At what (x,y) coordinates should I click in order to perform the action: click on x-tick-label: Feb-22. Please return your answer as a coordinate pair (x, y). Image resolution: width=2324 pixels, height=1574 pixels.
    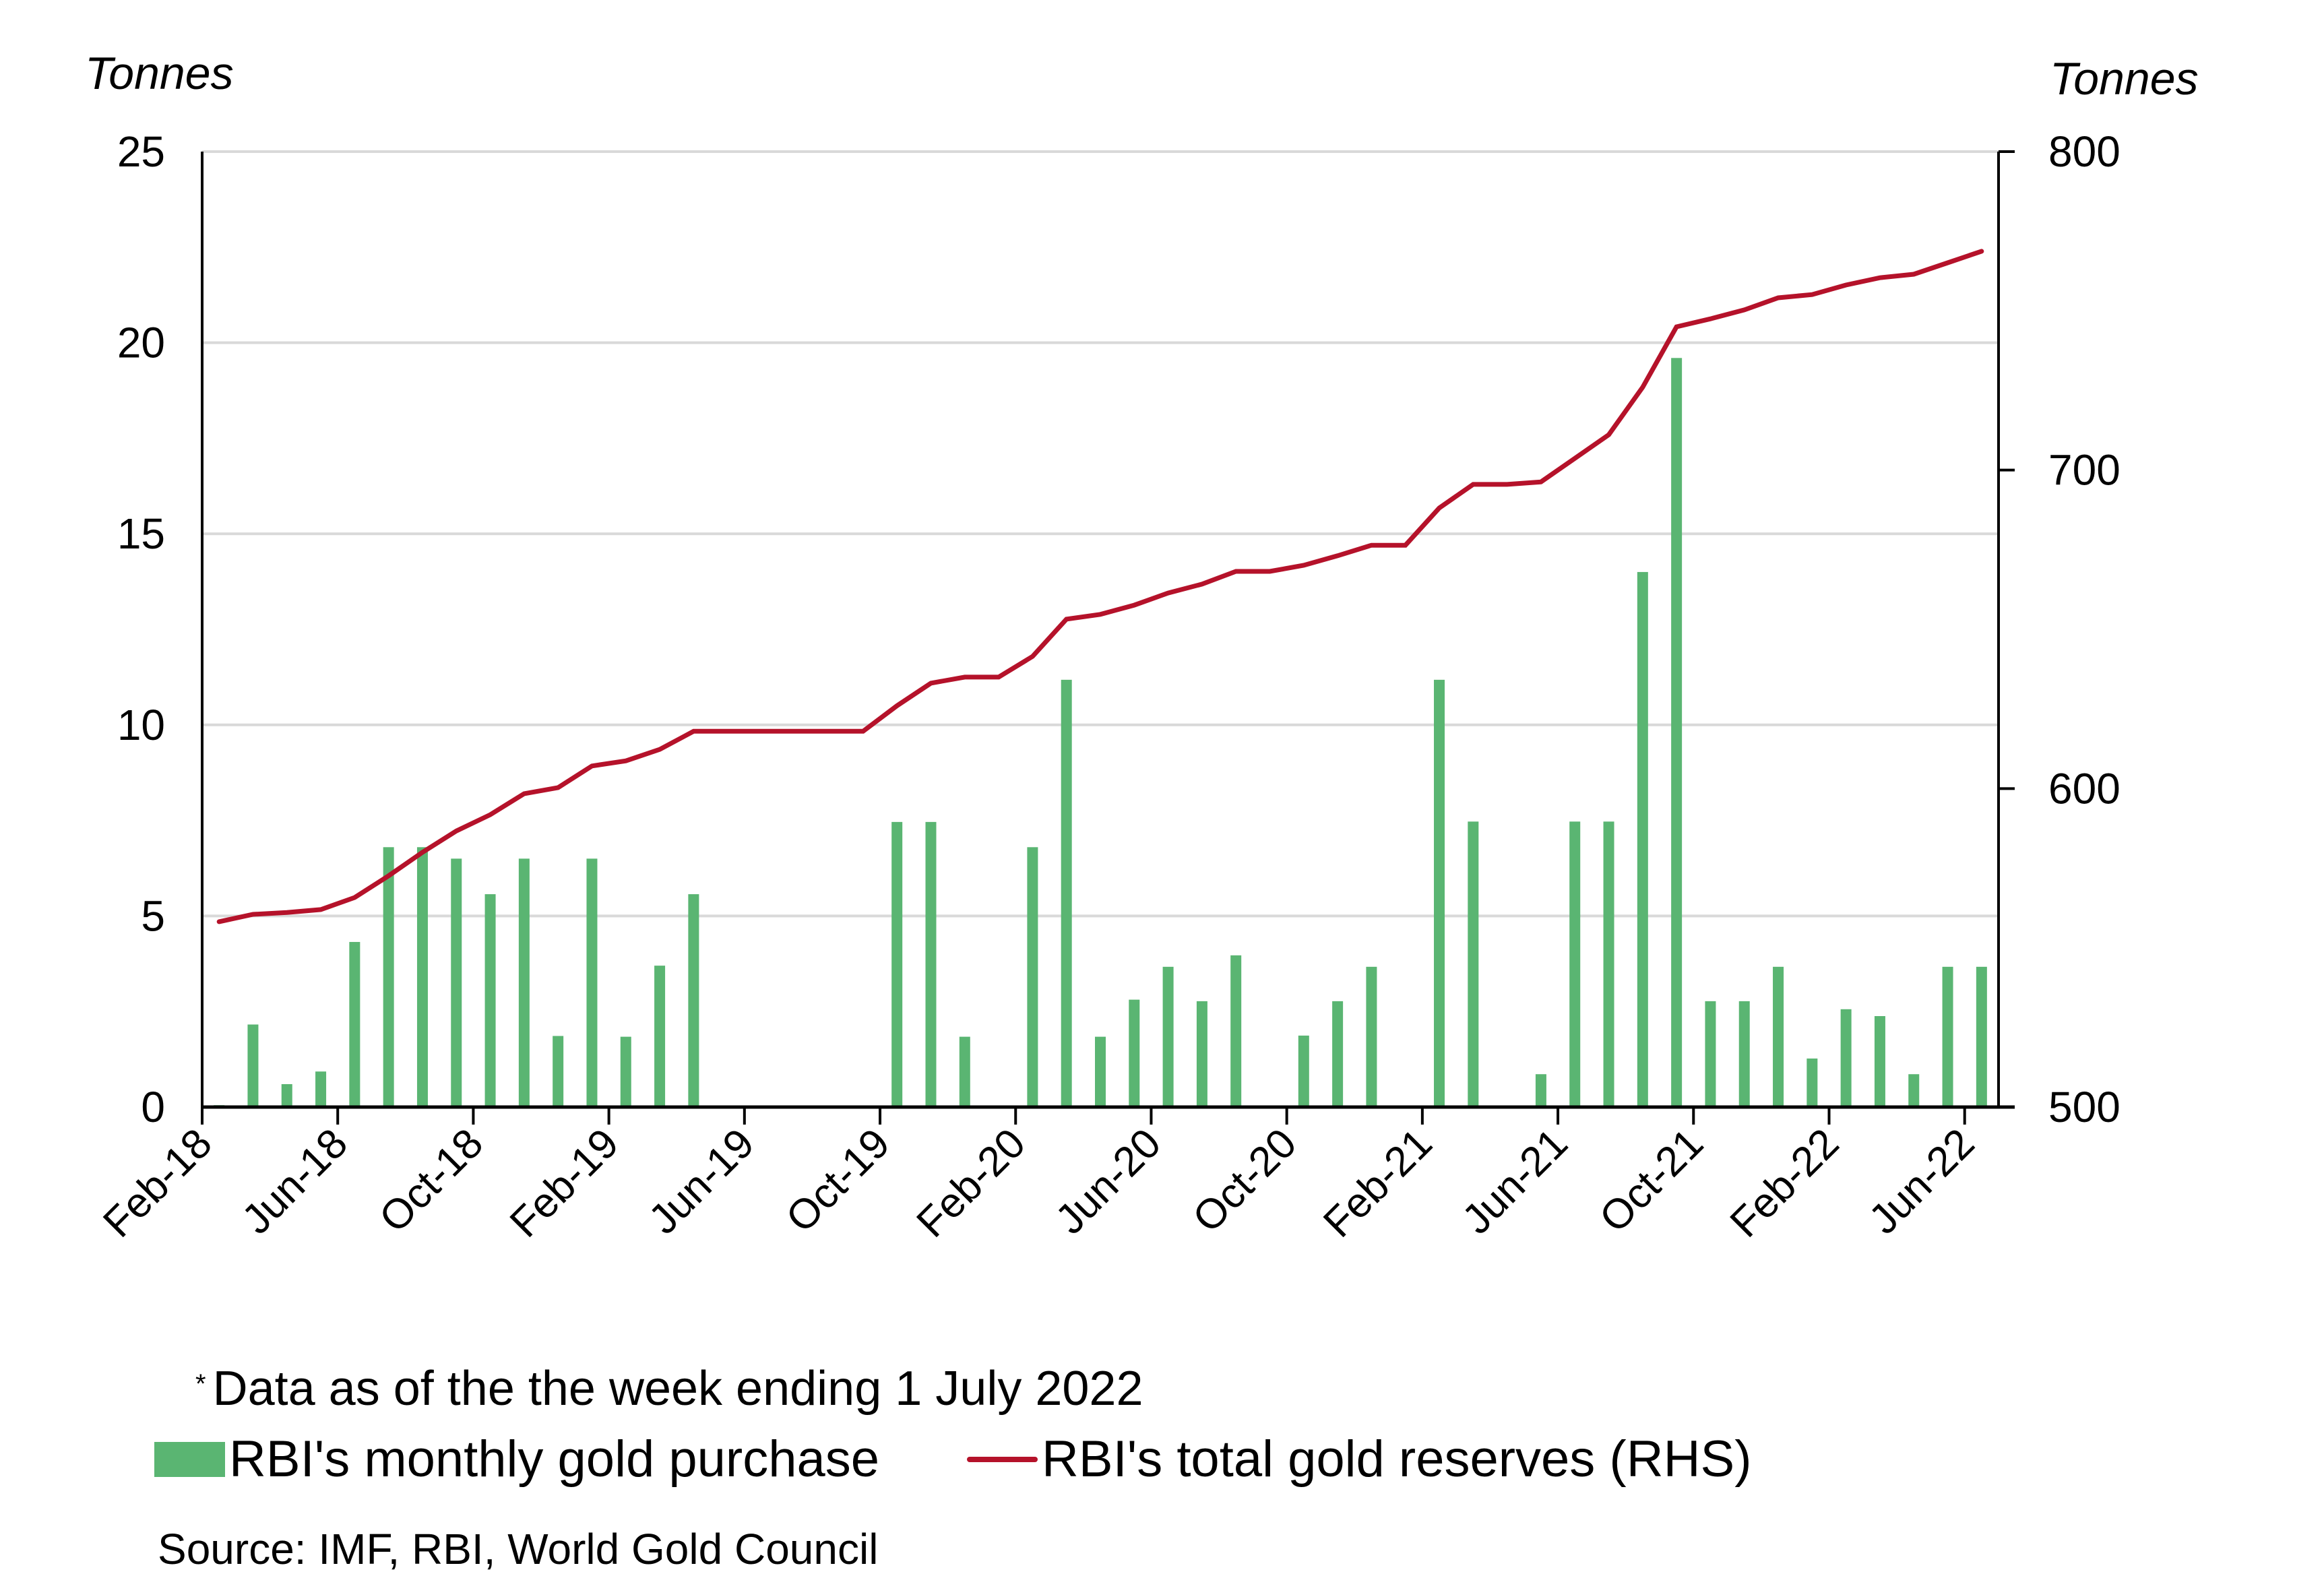
    Looking at the image, I should click on (1785, 1183).